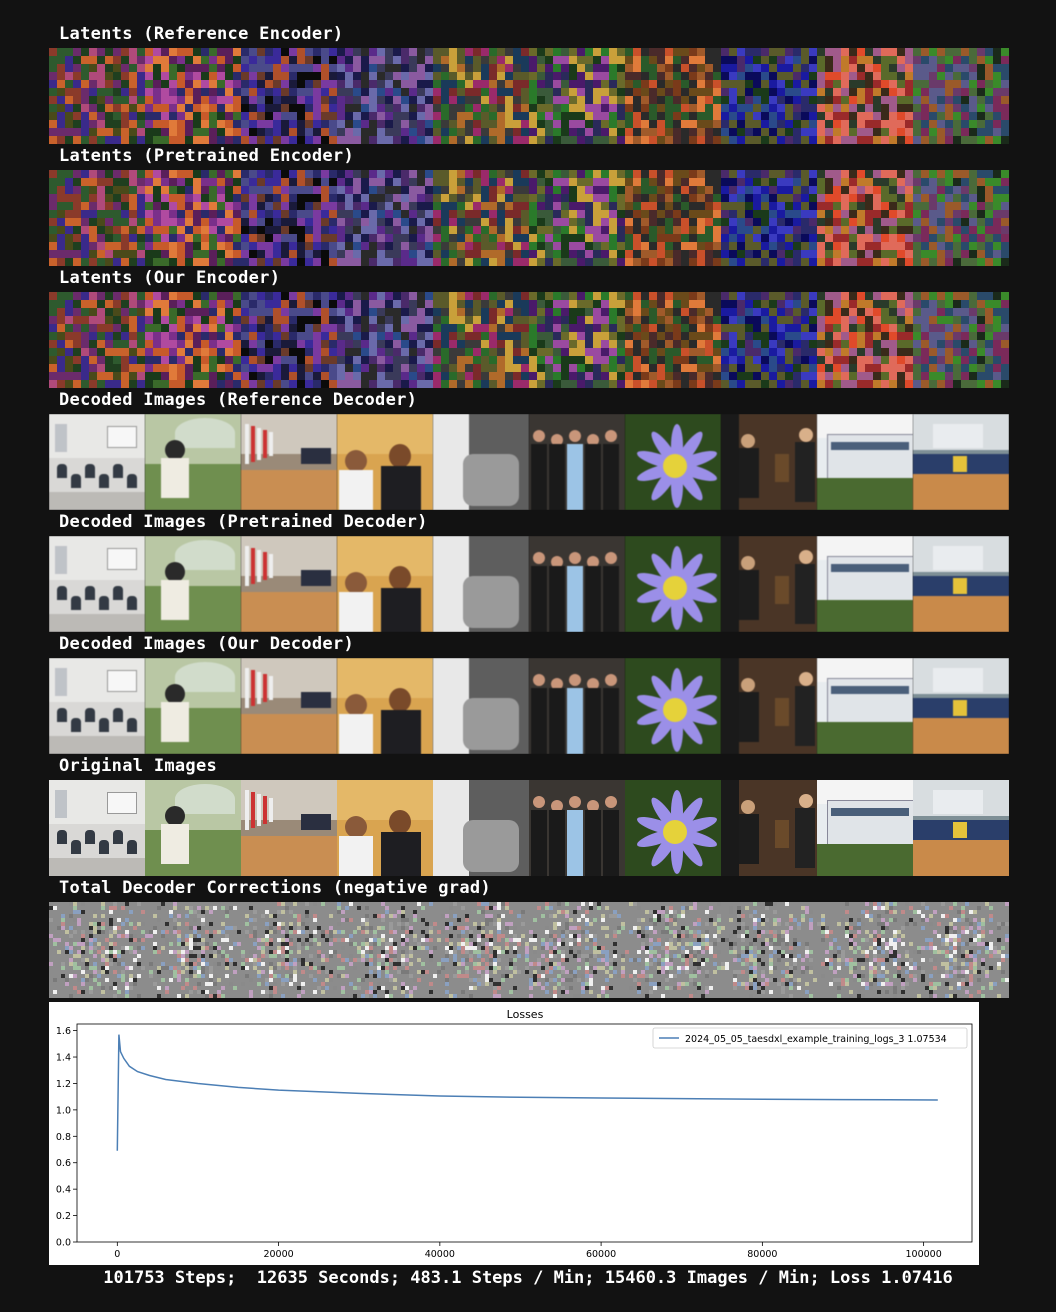 The width and height of the screenshot is (1056, 1312). Describe the element at coordinates (525, 1014) in the screenshot. I see `chart-title: Losses` at that location.